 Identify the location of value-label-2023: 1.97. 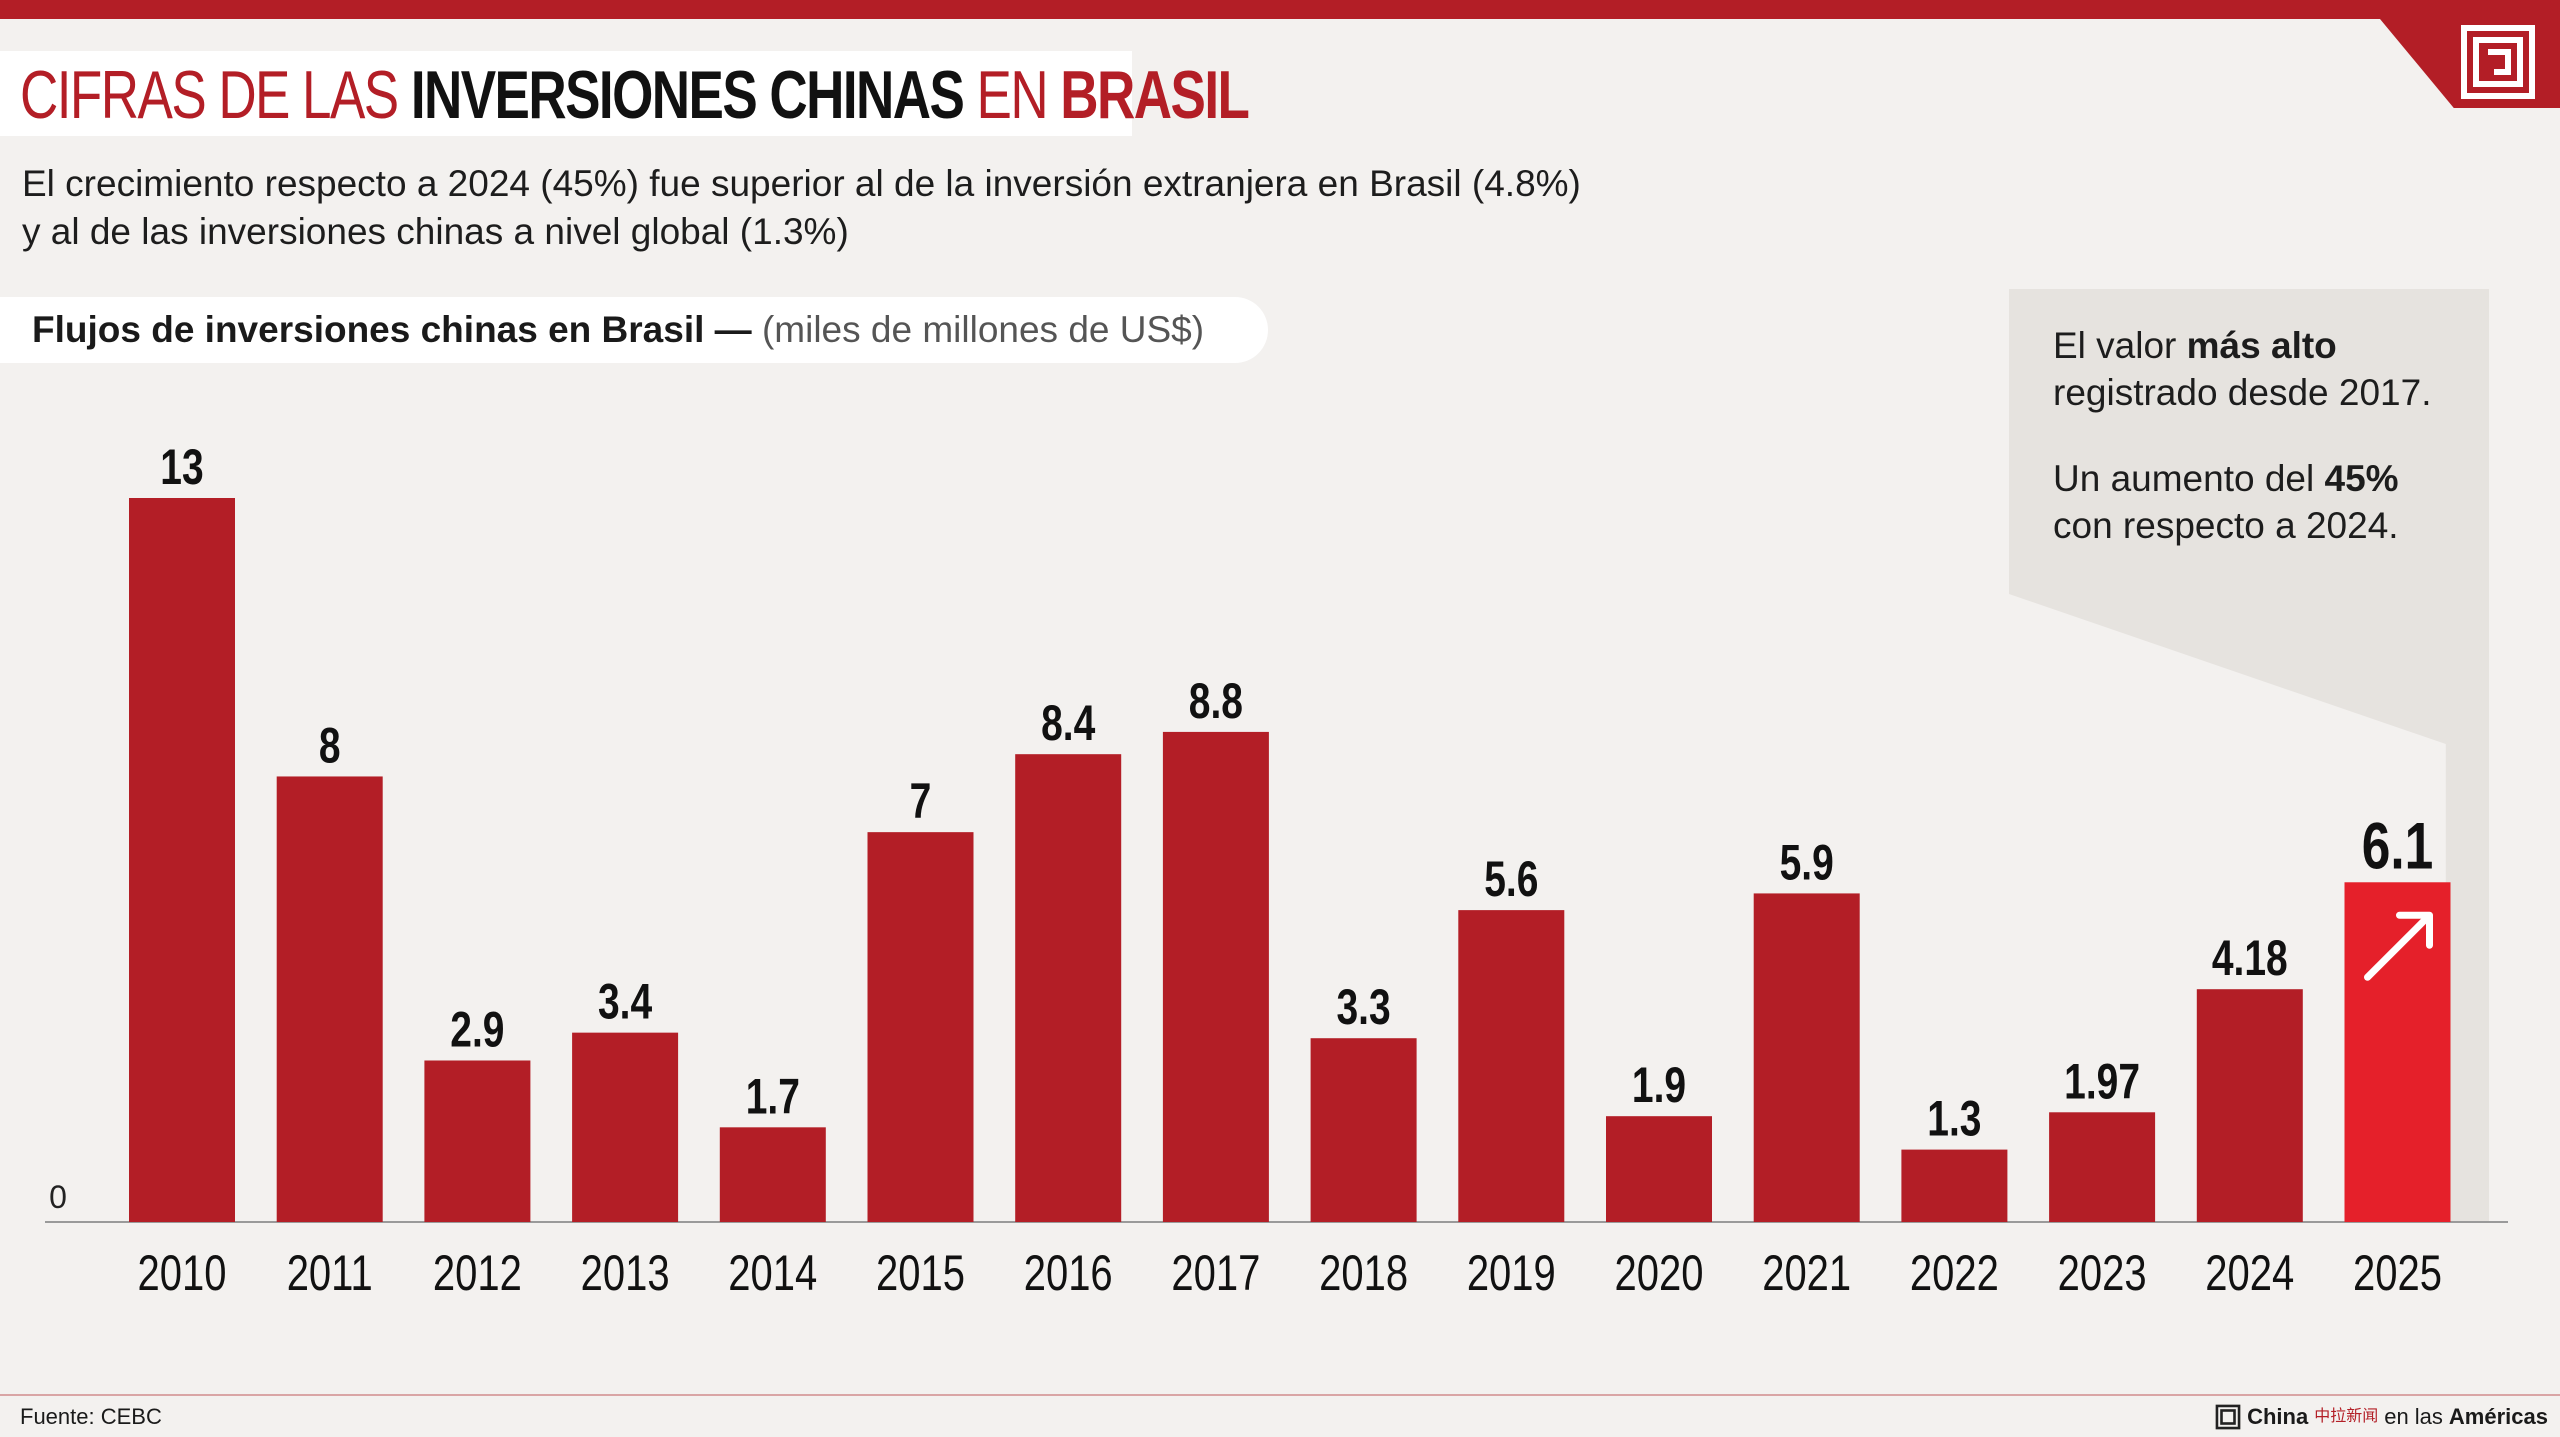
(2102, 1081).